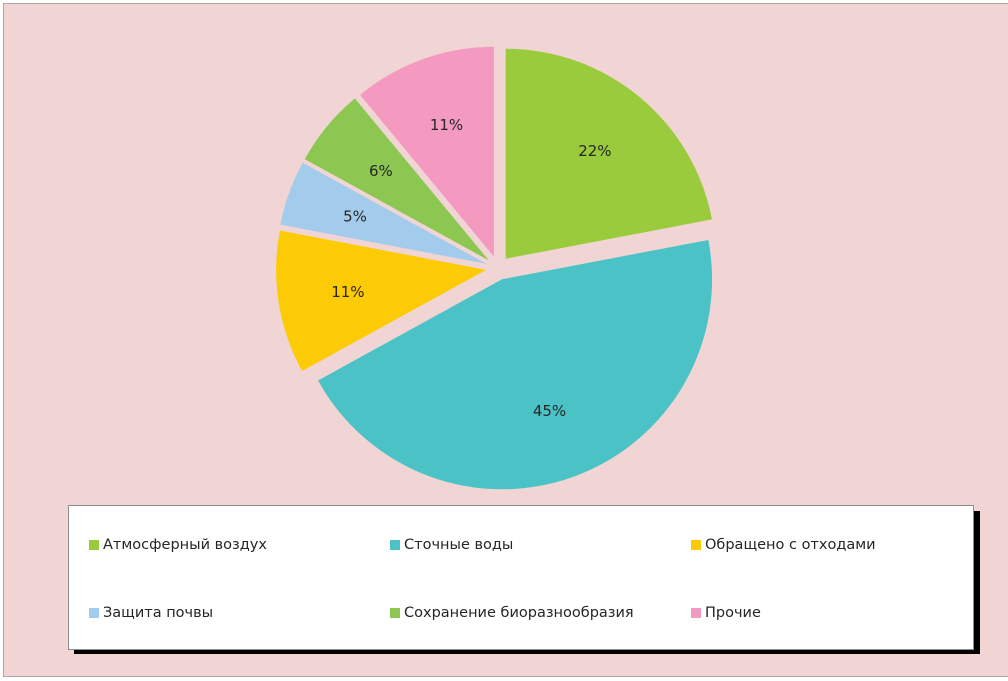 This screenshot has height=681, width=1008. Describe the element at coordinates (446, 125) in the screenshot. I see `slice-label-other: 11%` at that location.